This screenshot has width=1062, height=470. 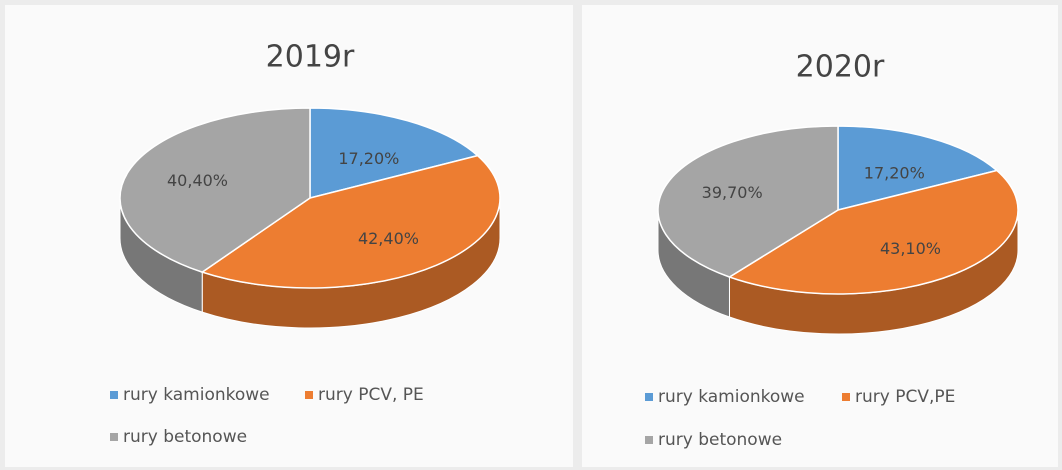 I want to click on data-label: 42,40%, so click(x=388, y=238).